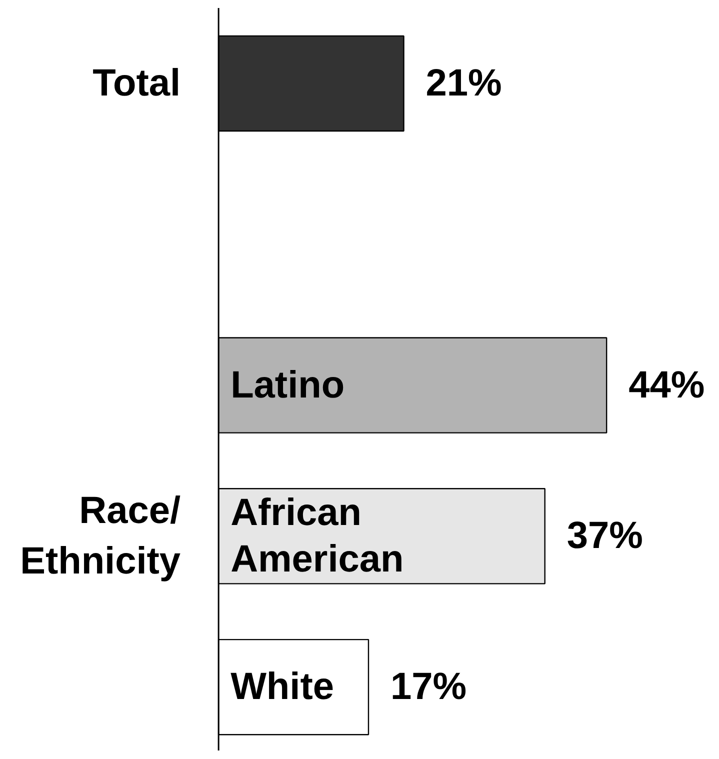 Image resolution: width=719 pixels, height=759 pixels. What do you see at coordinates (101, 536) in the screenshot?
I see `text: Race/ Ethnicity` at bounding box center [101, 536].